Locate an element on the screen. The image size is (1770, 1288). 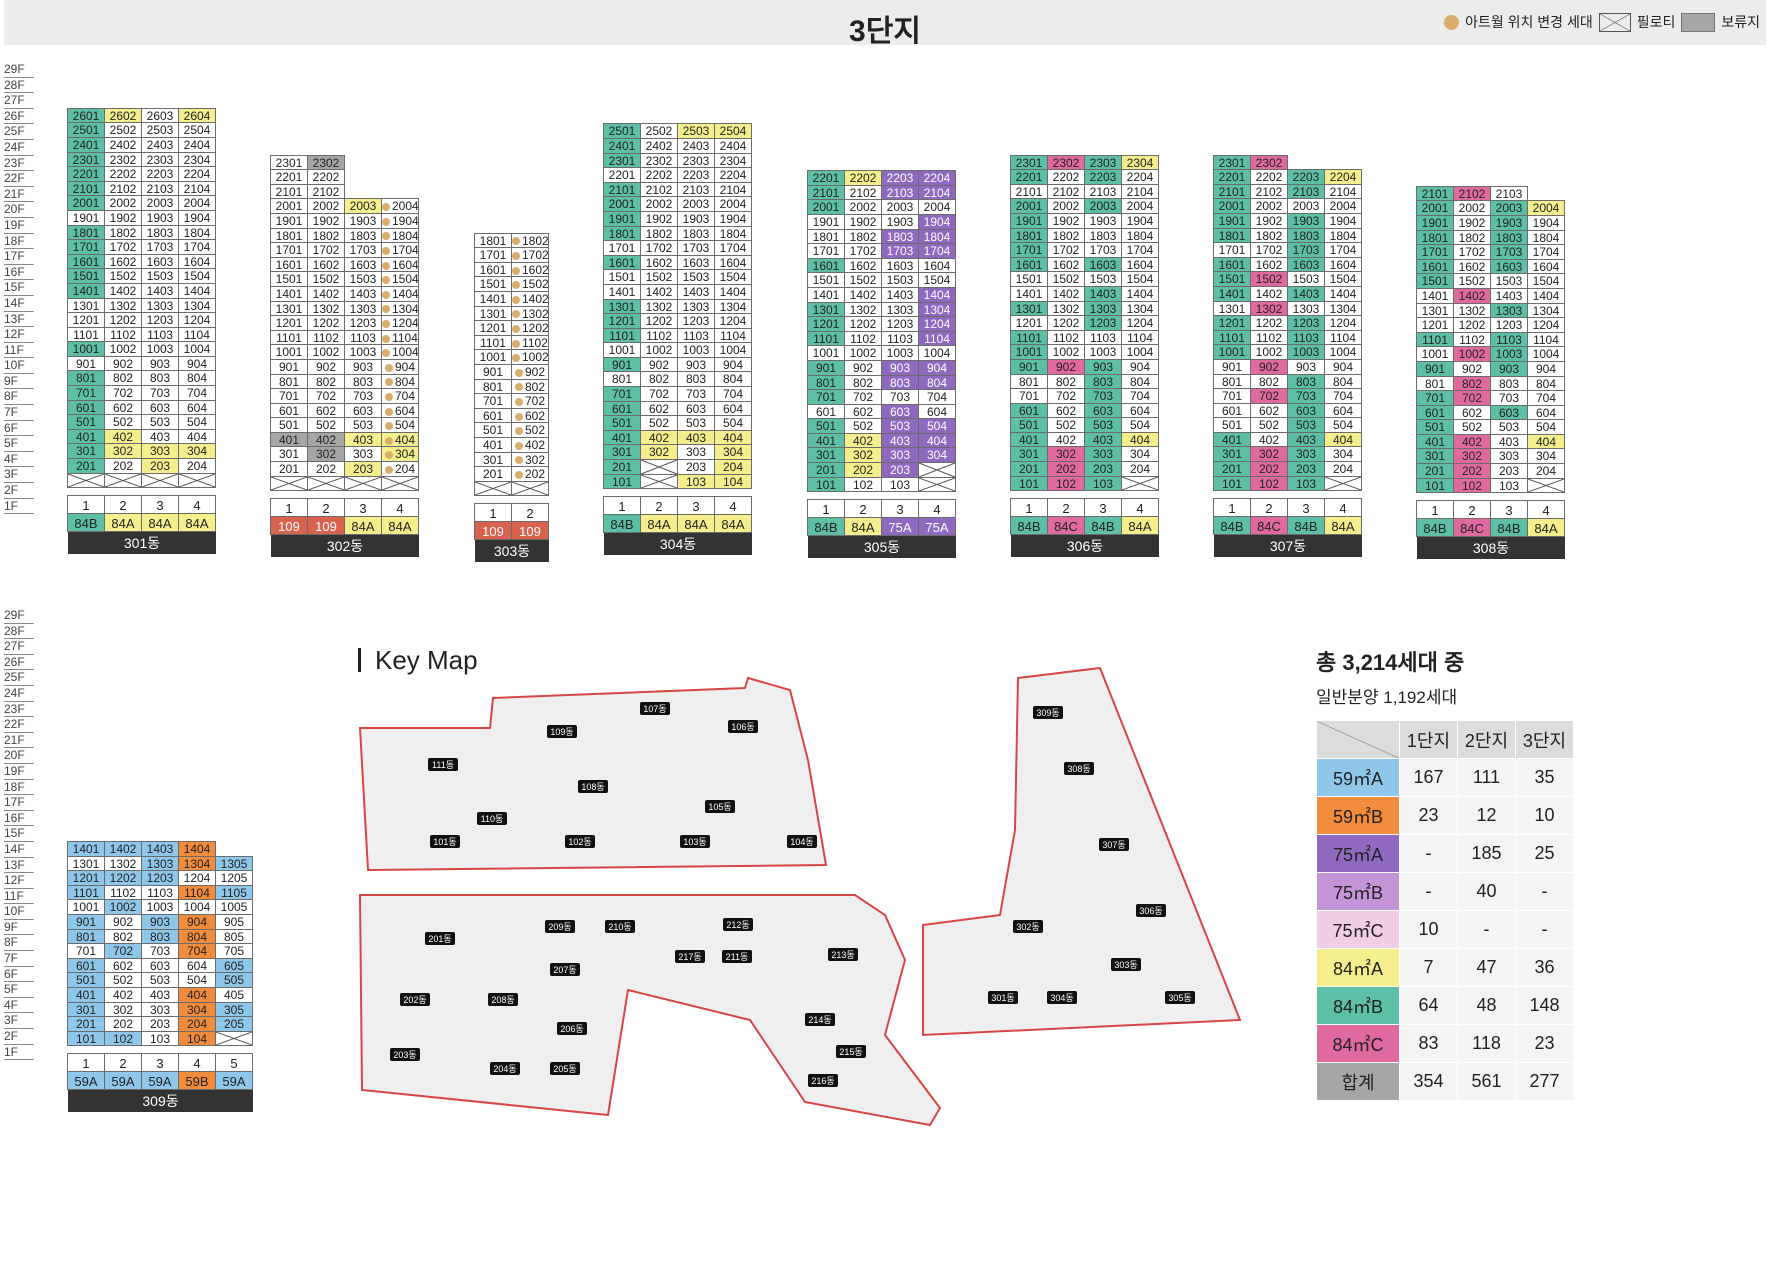
unit-type: 84B is located at coordinates (1232, 526).